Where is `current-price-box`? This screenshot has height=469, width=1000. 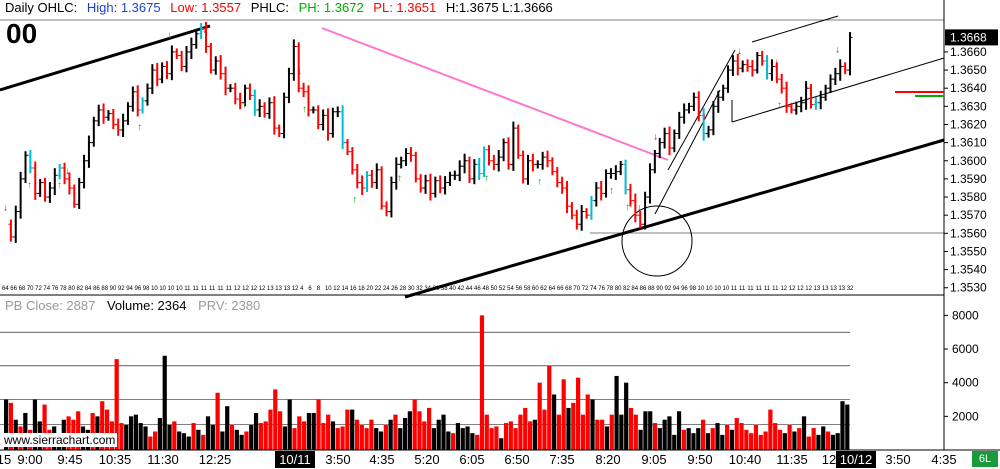
current-price-box is located at coordinates (971, 37).